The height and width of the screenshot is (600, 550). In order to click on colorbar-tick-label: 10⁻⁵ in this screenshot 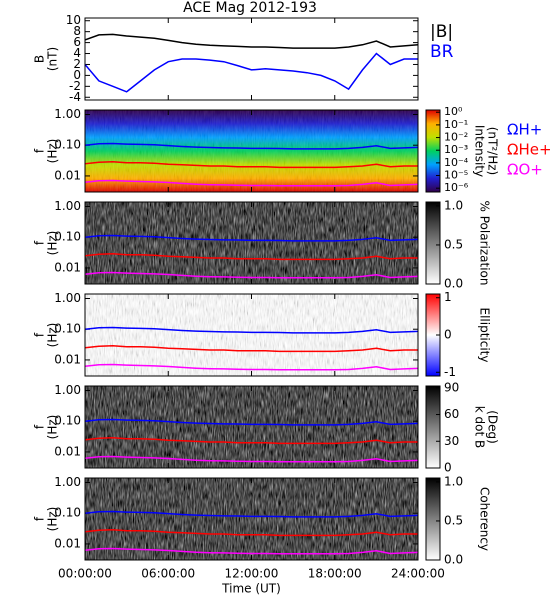, I will do `click(456, 175)`.